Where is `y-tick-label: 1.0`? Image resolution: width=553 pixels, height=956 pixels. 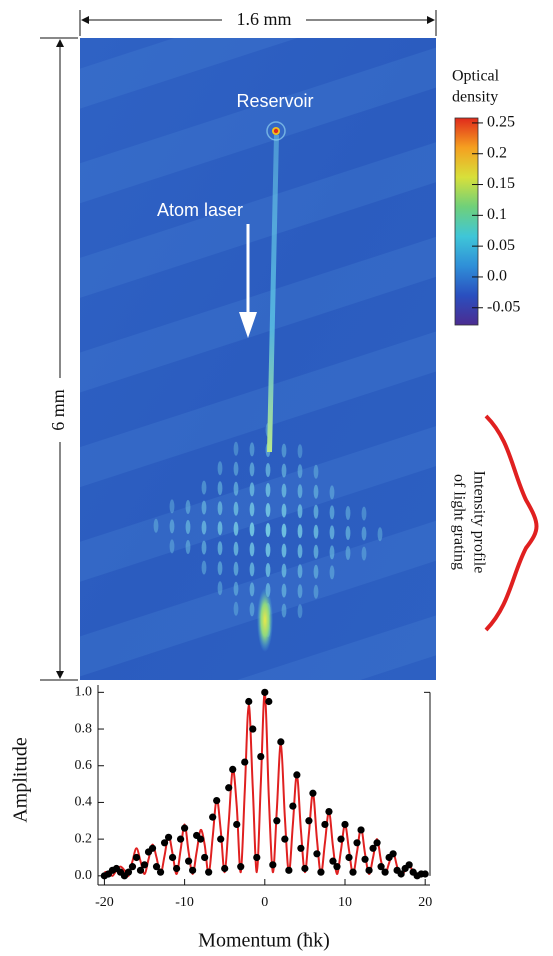
y-tick-label: 1.0 is located at coordinates (84, 692).